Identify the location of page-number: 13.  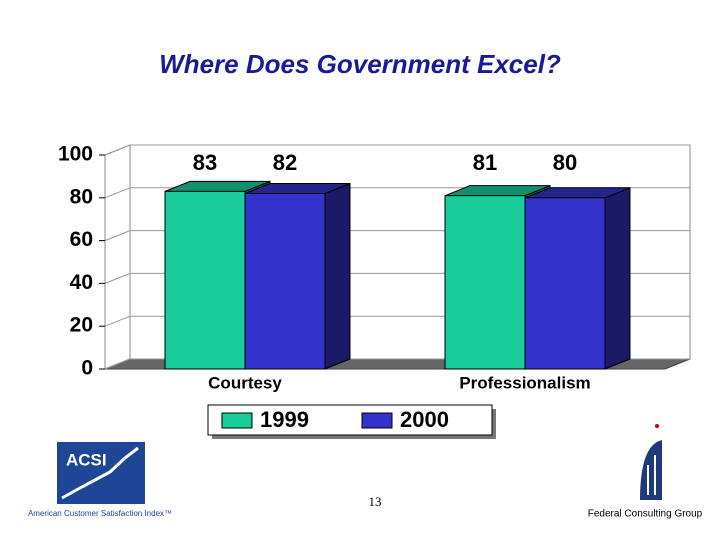
(375, 501).